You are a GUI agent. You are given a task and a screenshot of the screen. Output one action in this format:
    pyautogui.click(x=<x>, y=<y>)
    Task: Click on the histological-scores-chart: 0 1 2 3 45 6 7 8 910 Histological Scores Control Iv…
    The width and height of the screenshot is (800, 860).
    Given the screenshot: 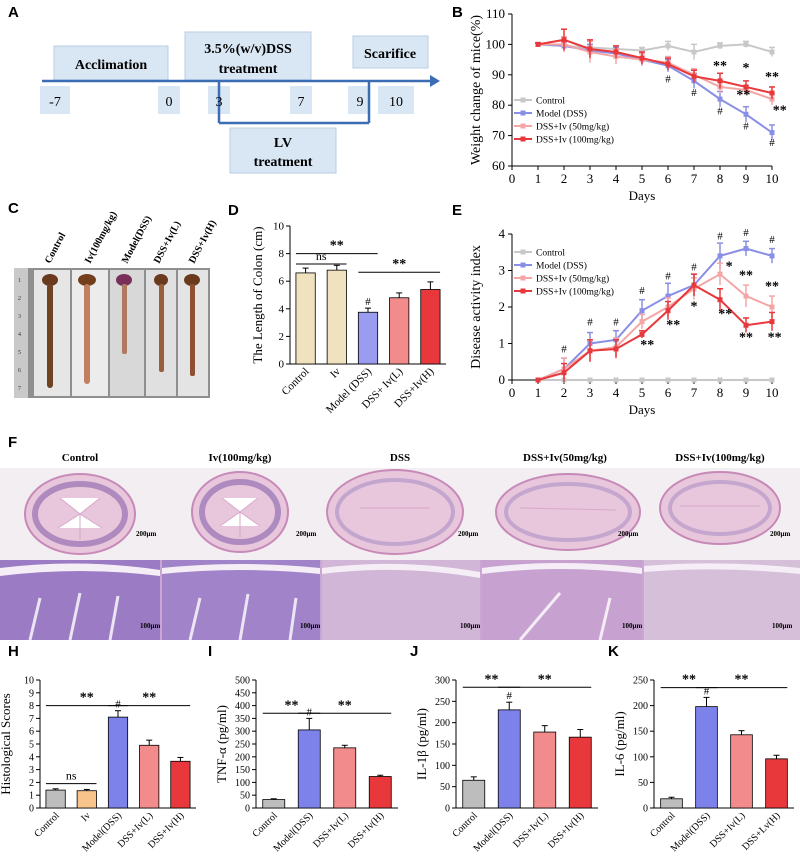 What is the action you would take?
    pyautogui.click(x=98, y=765)
    